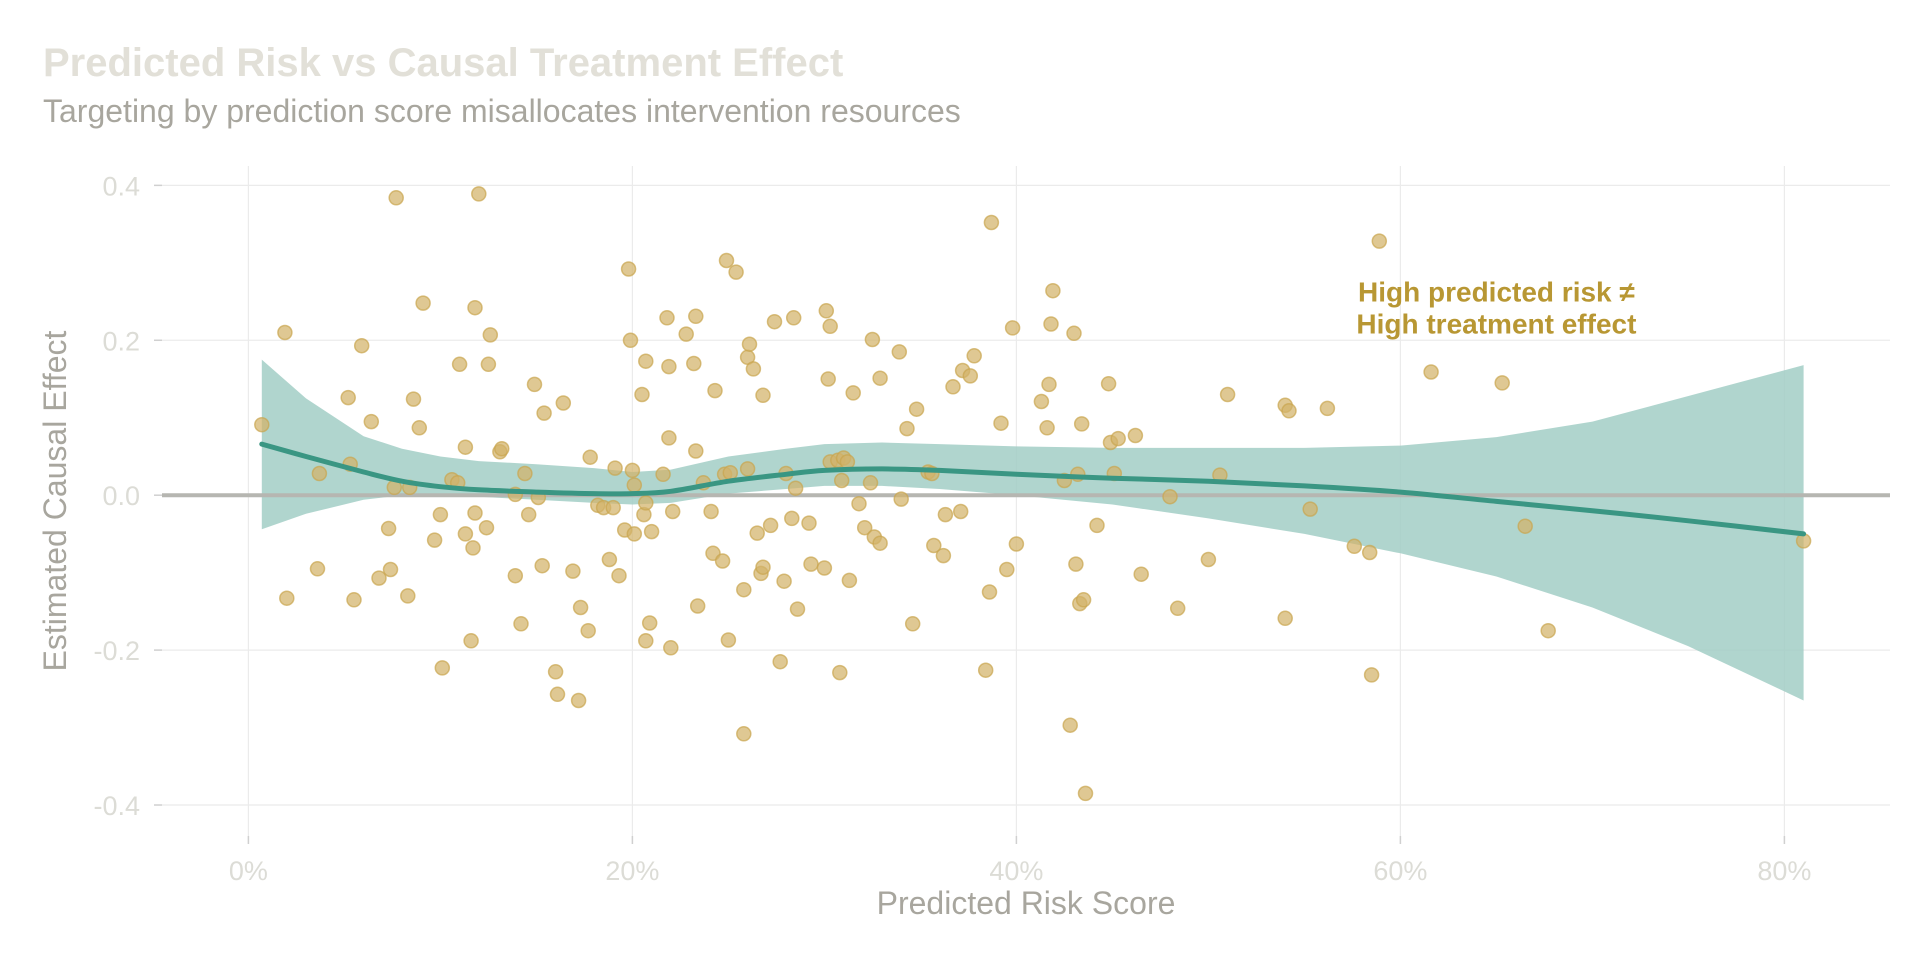  I want to click on y-tick-label: 0.0, so click(121, 496).